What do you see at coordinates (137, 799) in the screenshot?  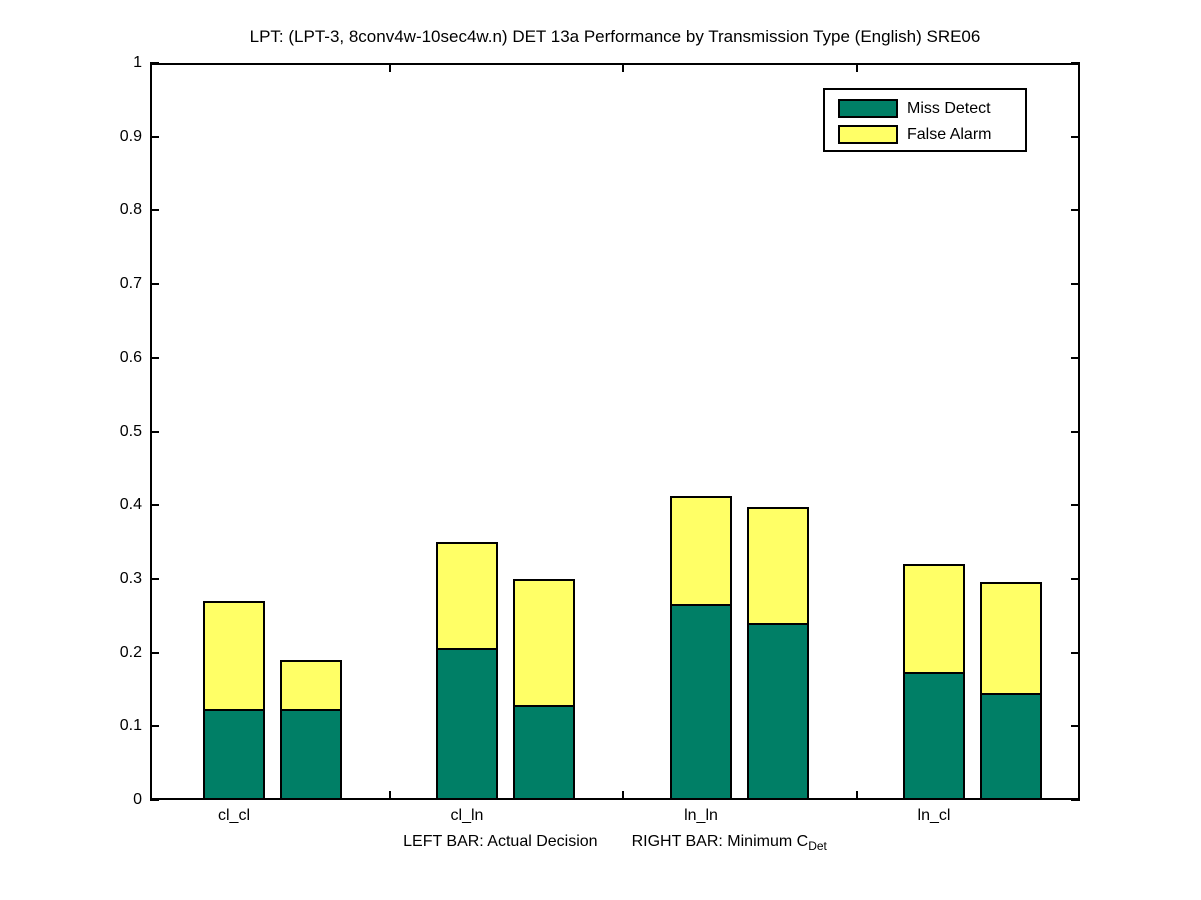 I see `y-axis-tick-label: 0` at bounding box center [137, 799].